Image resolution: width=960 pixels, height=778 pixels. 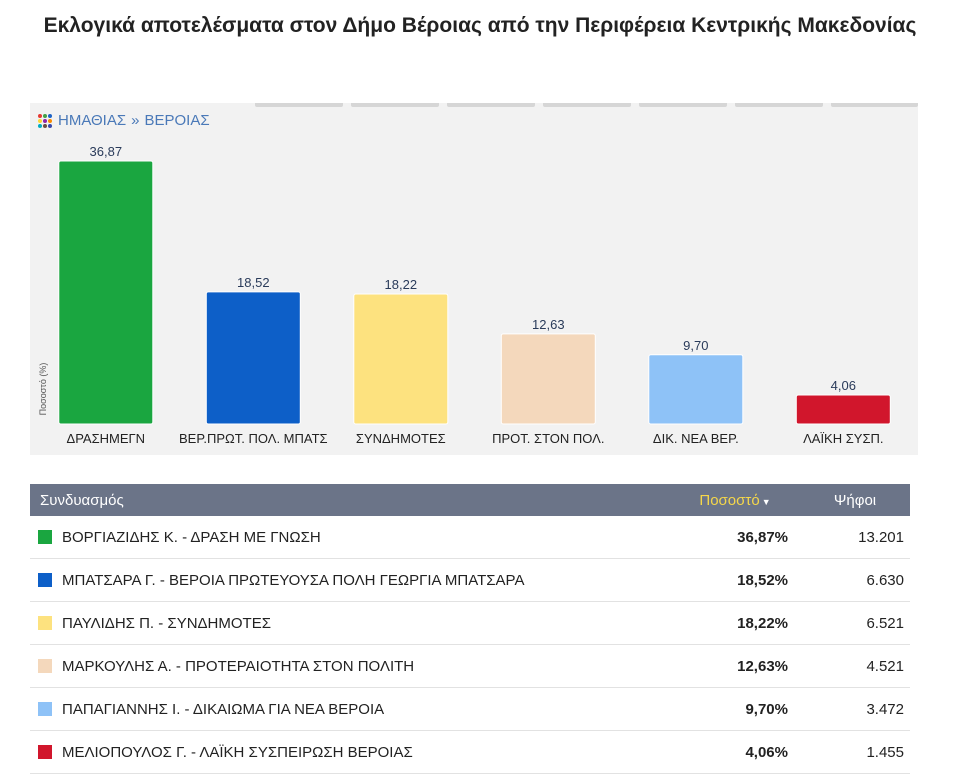 What do you see at coordinates (696, 438) in the screenshot?
I see `category-label: ΔΙΚ. ΝΕΑ ΒΕΡ.` at bounding box center [696, 438].